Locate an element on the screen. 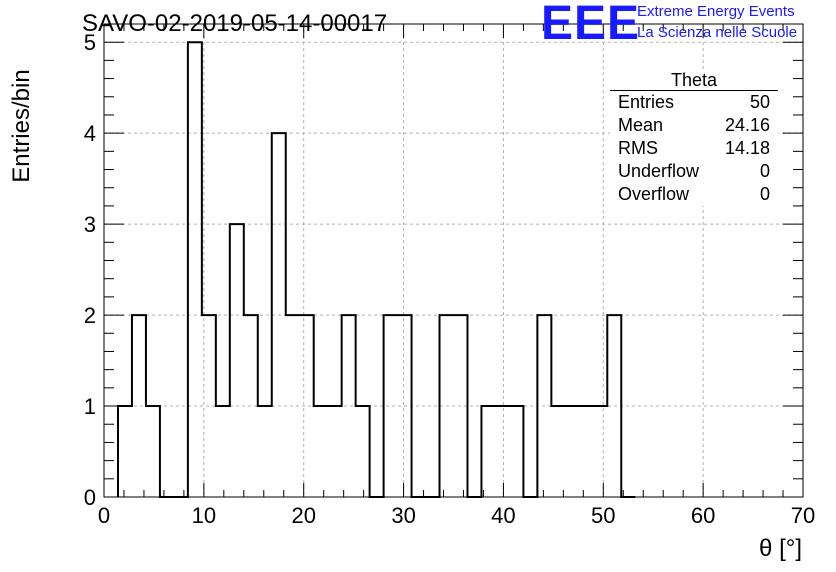 This screenshot has width=836, height=572. stats-value: 24.16 is located at coordinates (747, 125).